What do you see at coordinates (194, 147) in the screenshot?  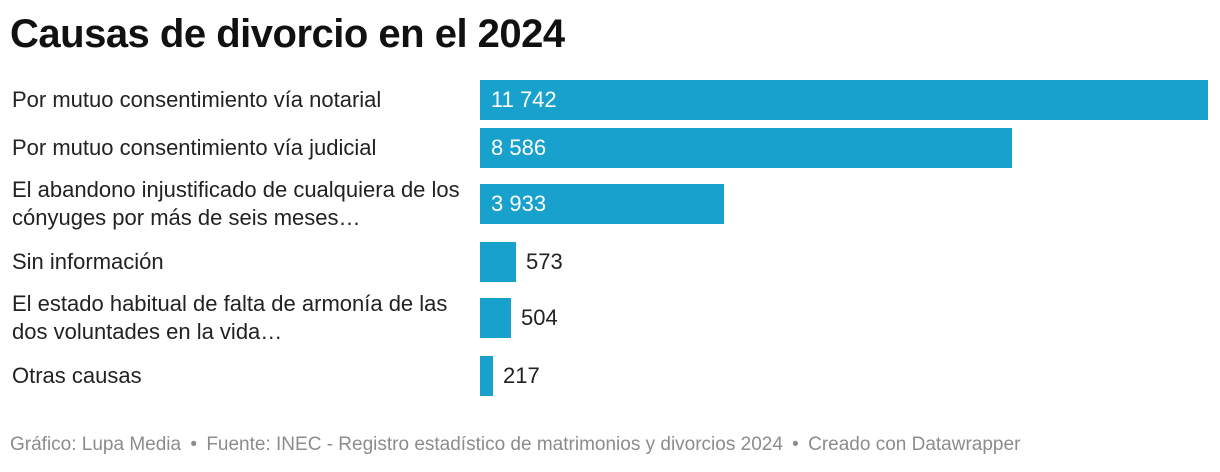 I see `category-label: Por mutuo consentimiento vía judicial` at bounding box center [194, 147].